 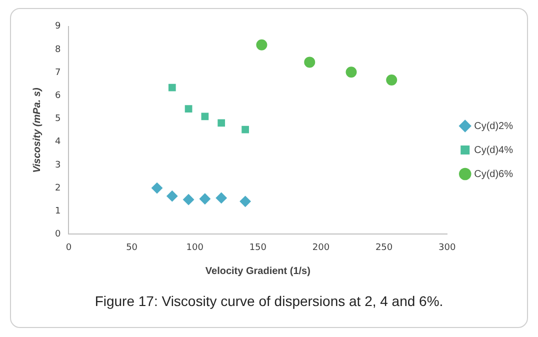 I want to click on y-tick-label: 5, so click(x=57, y=119).